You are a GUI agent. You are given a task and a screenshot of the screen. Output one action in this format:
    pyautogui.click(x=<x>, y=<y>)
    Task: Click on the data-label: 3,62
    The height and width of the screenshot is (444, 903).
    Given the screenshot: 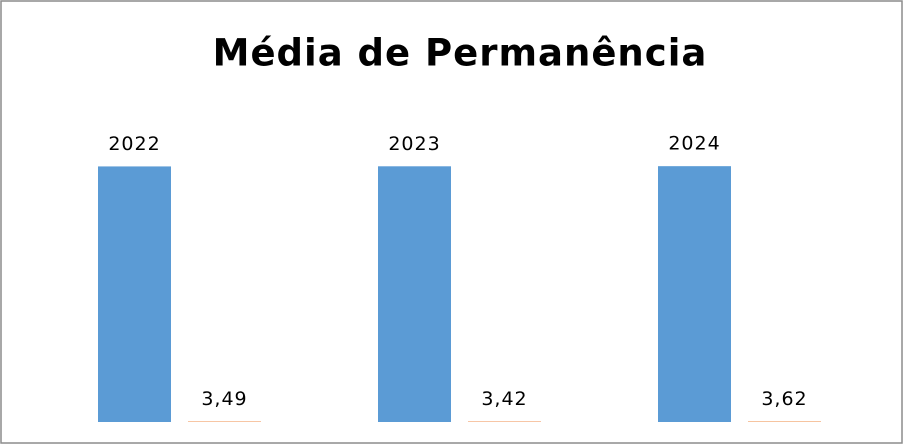 What is the action you would take?
    pyautogui.click(x=784, y=399)
    